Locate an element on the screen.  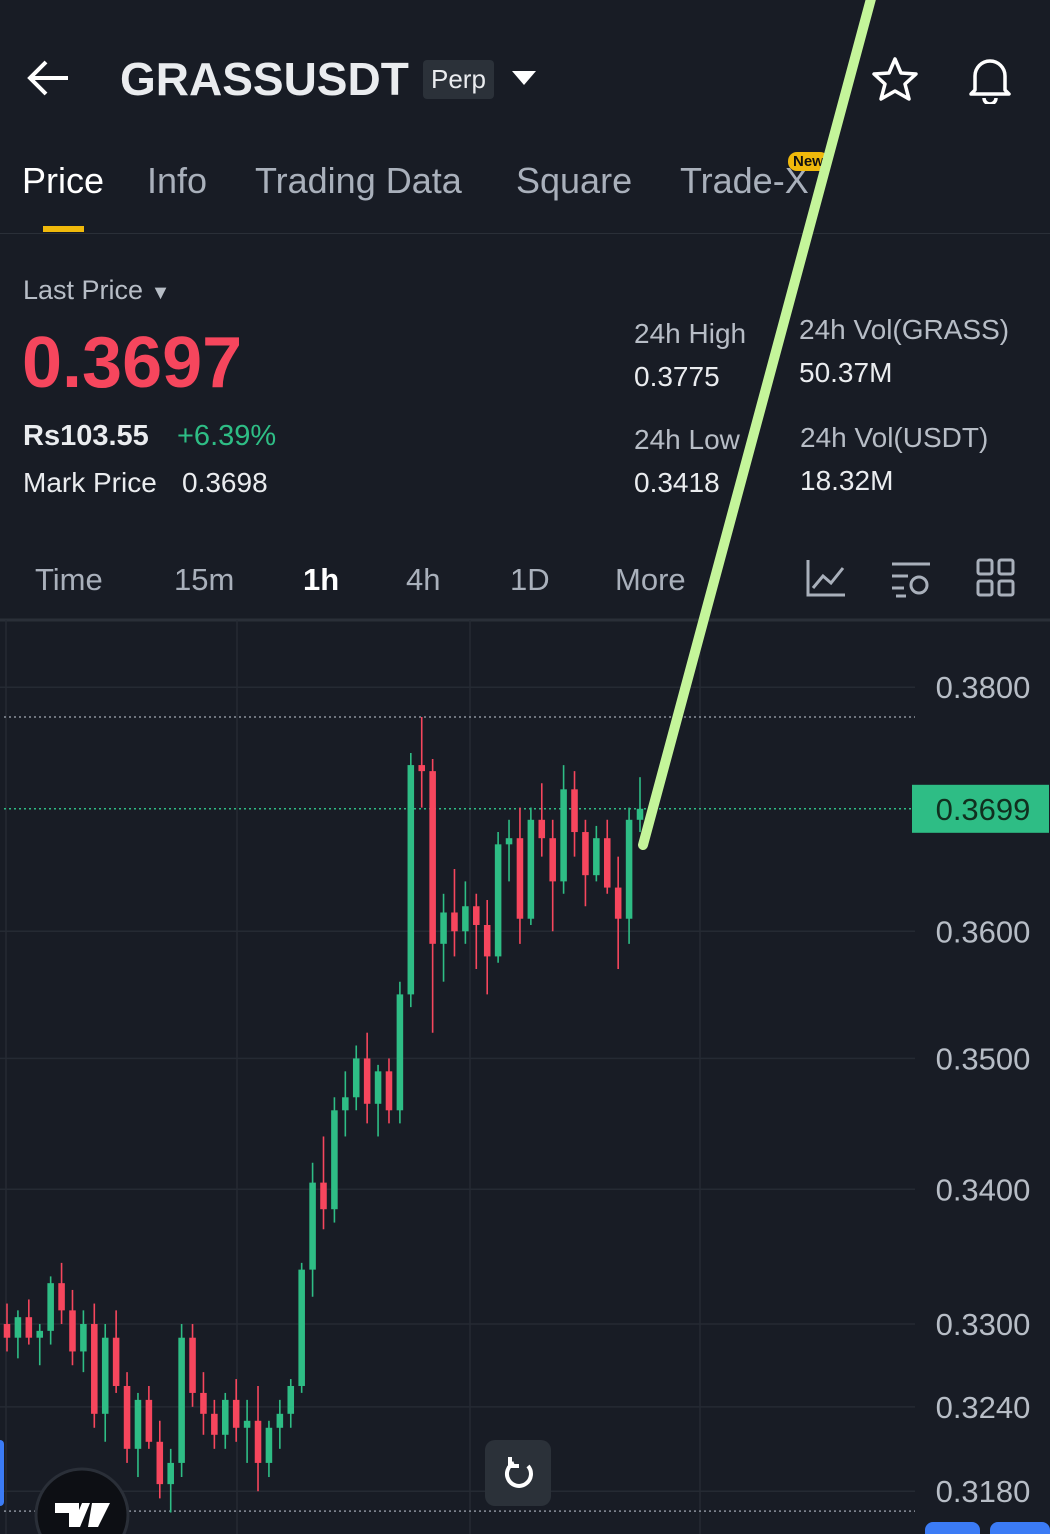
favorite-button is located at coordinates (895, 80).